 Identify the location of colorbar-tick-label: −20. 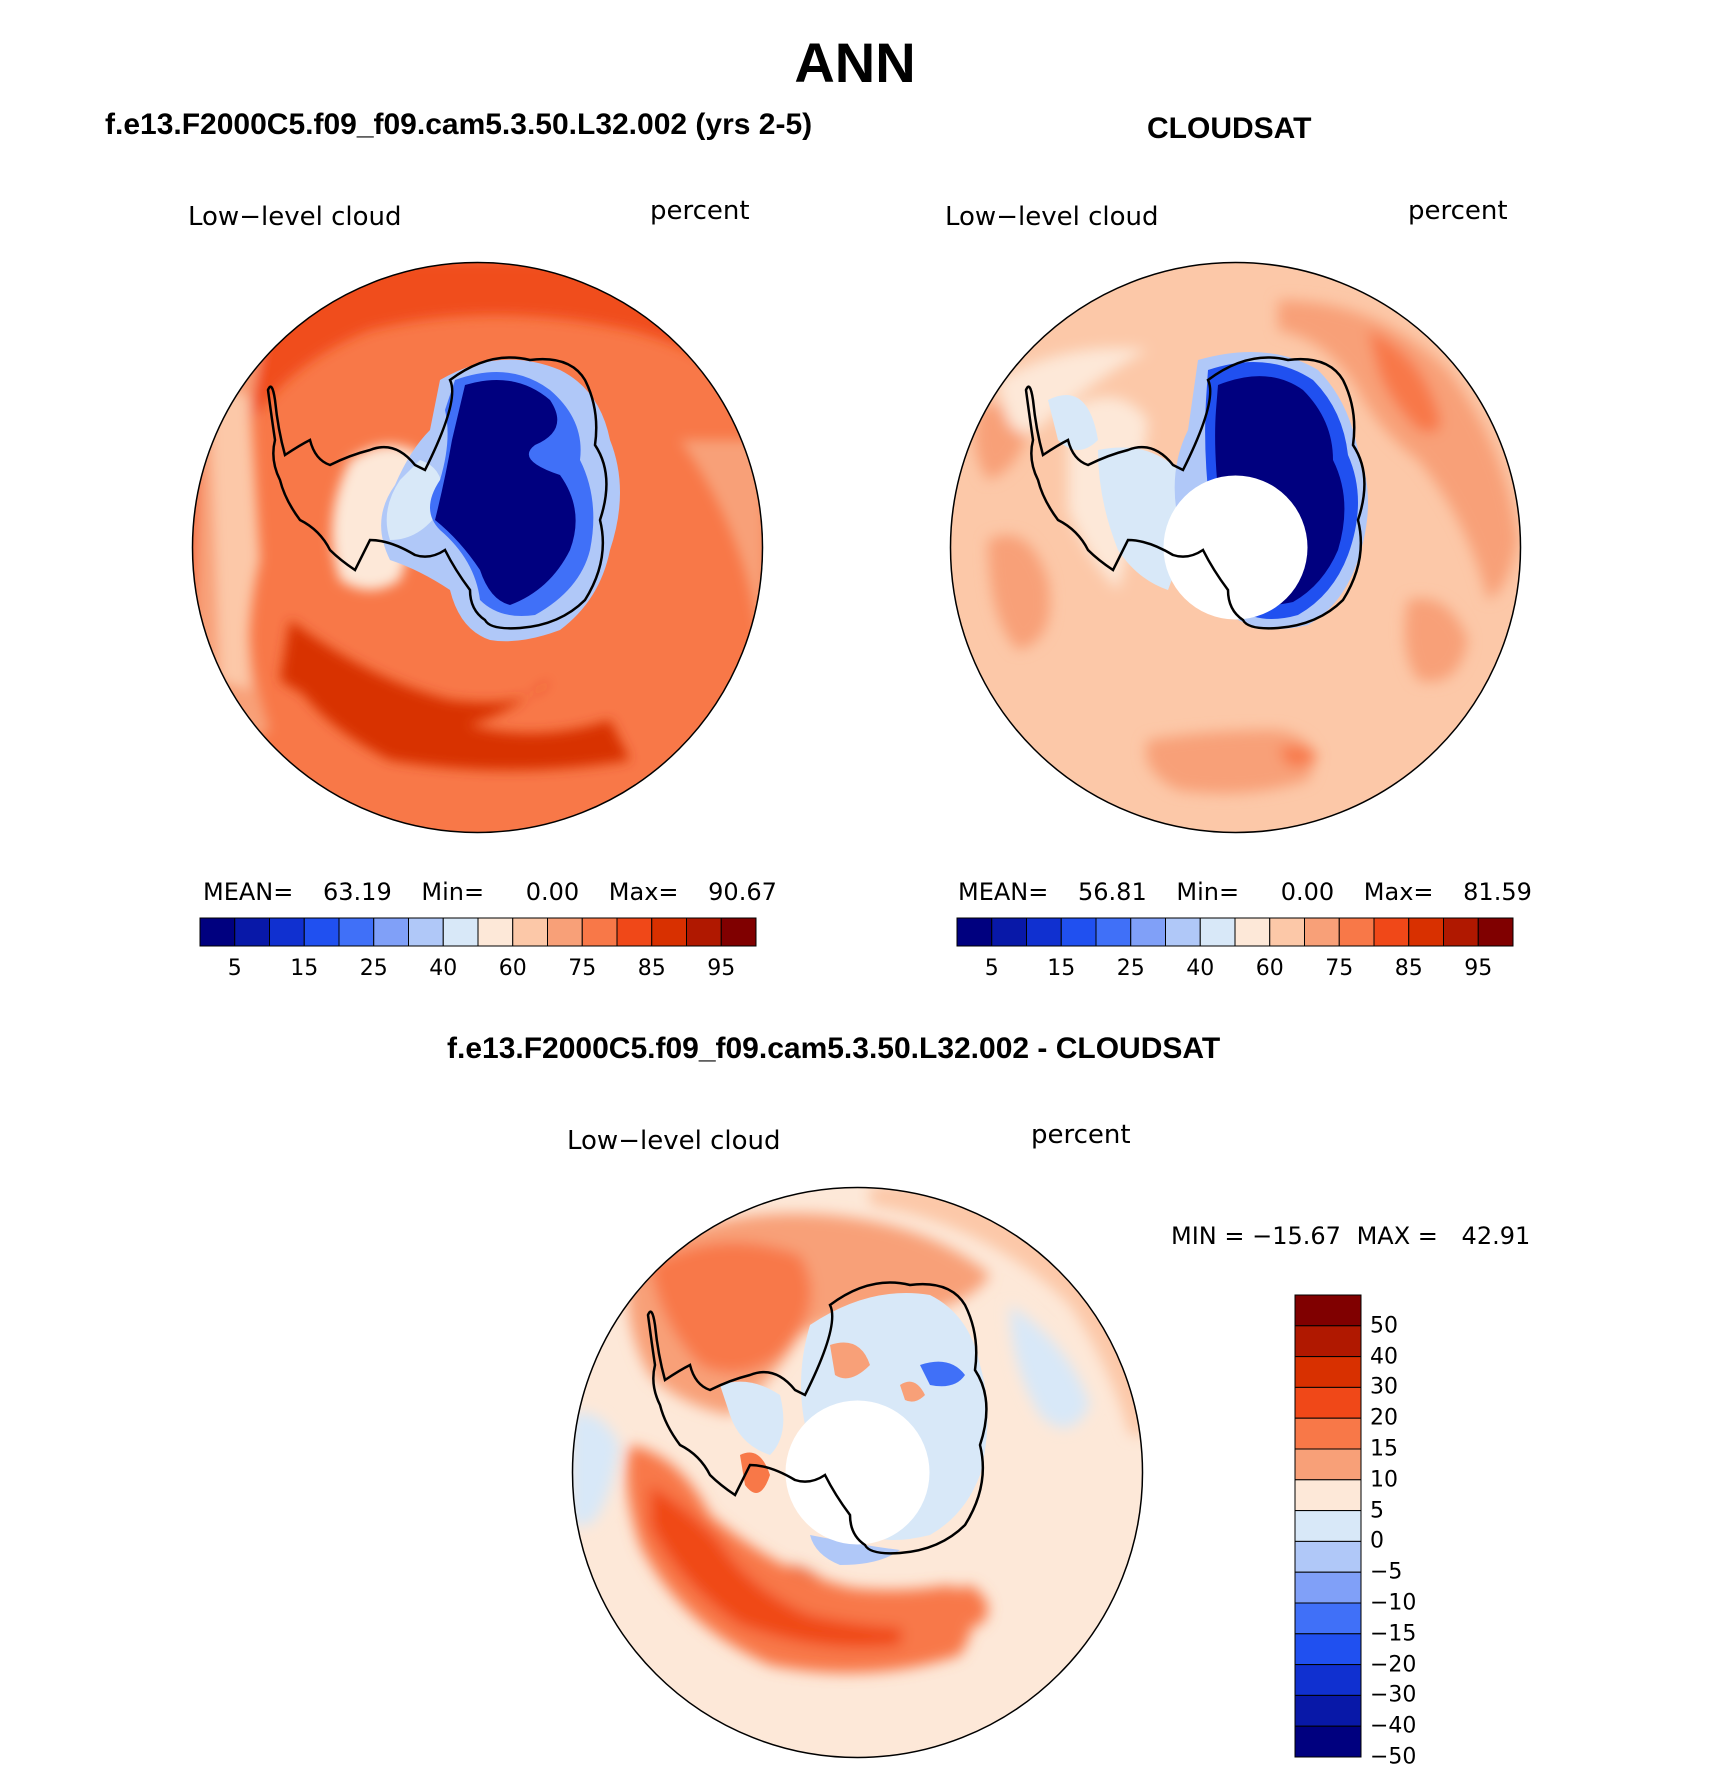
(1393, 1665).